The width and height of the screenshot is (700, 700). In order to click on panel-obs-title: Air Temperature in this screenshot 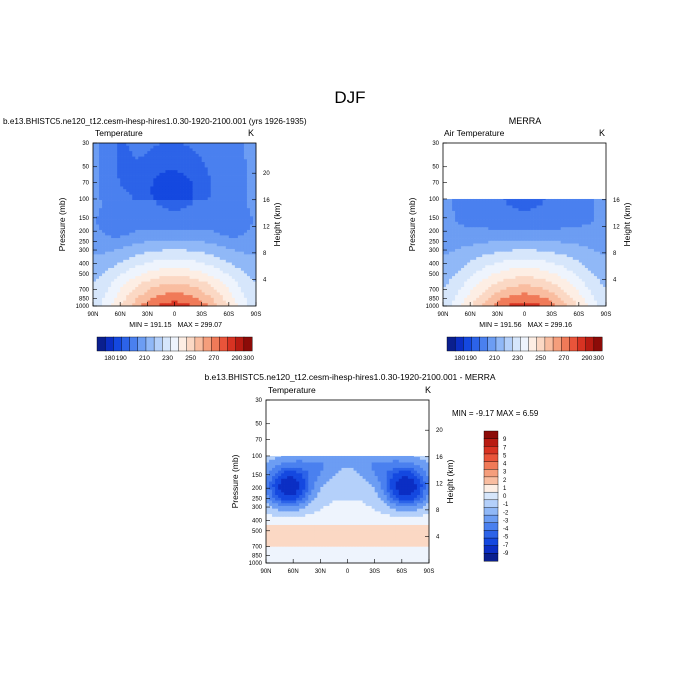, I will do `click(474, 133)`.